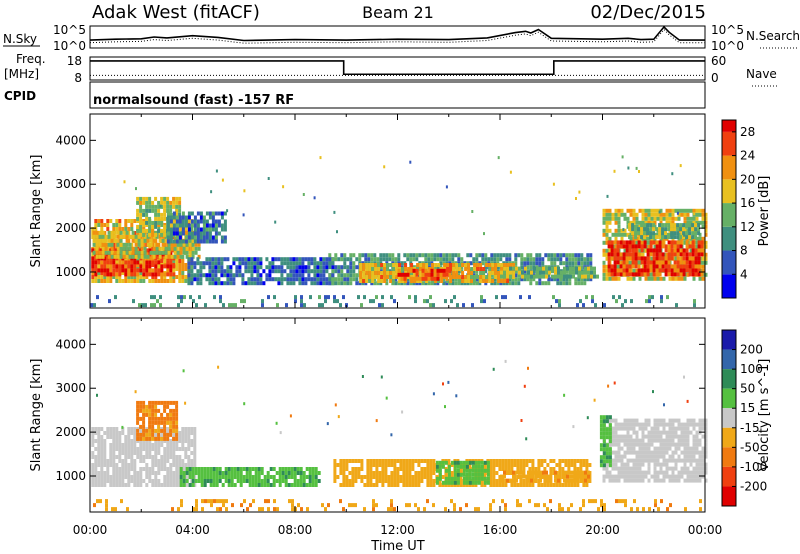  I want to click on nsearch-series-line, so click(397, 36).